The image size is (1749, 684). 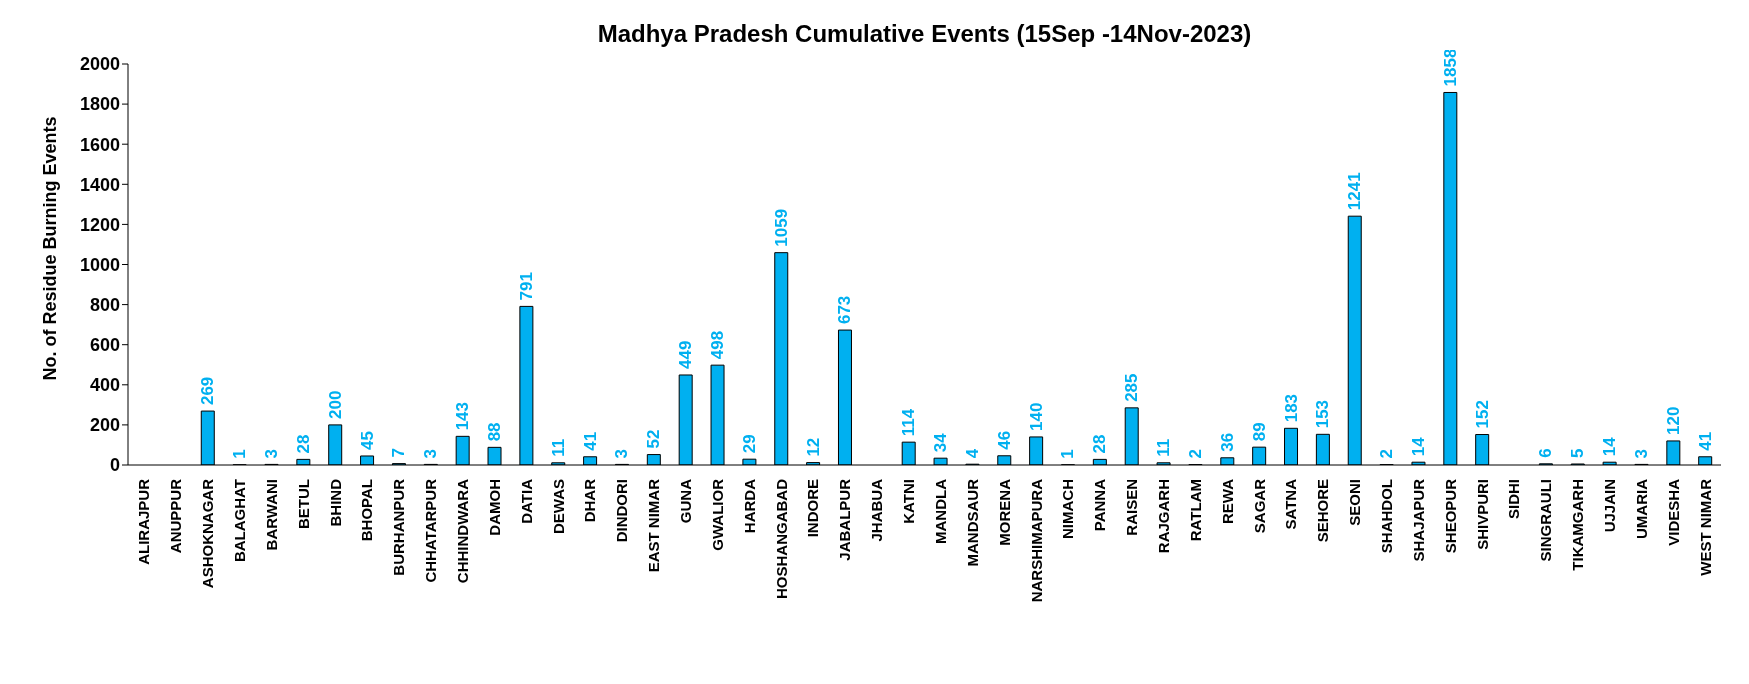 I want to click on y-tick-label: 2000, so click(x=99, y=64).